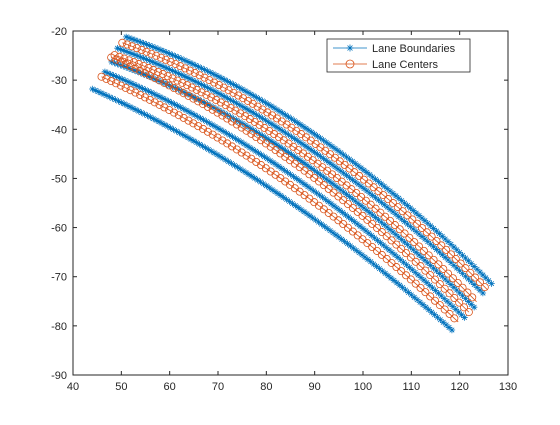 This screenshot has width=560, height=425. What do you see at coordinates (405, 65) in the screenshot?
I see `legend-label: Lane Centers` at bounding box center [405, 65].